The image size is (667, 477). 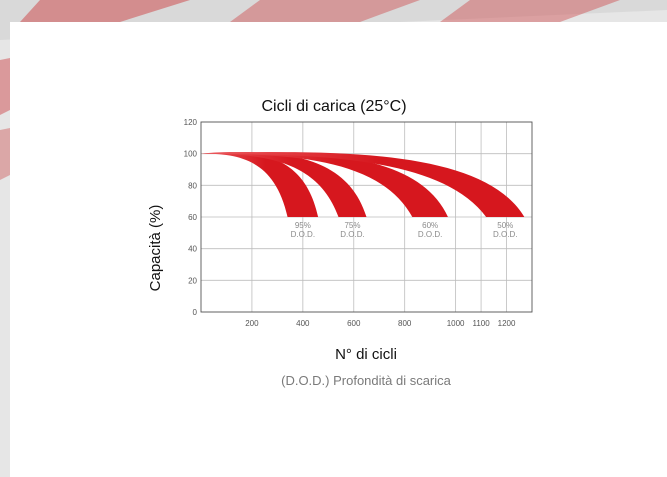 I want to click on x-tick-label: 1200, so click(x=507, y=323).